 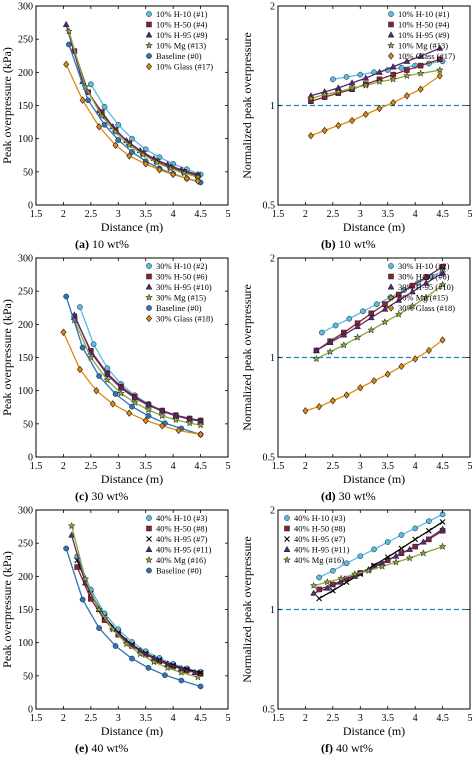 I want to click on legend-label-e-5: Baseline (#0), so click(x=179, y=571).